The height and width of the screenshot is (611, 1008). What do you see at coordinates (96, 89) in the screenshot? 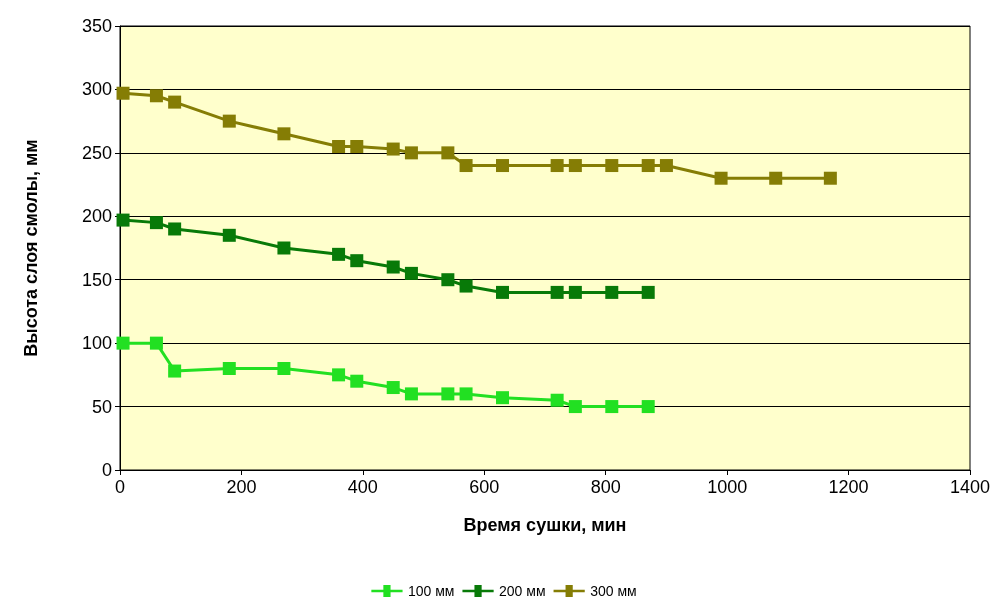
I see `y-tick-label: 300` at bounding box center [96, 89].